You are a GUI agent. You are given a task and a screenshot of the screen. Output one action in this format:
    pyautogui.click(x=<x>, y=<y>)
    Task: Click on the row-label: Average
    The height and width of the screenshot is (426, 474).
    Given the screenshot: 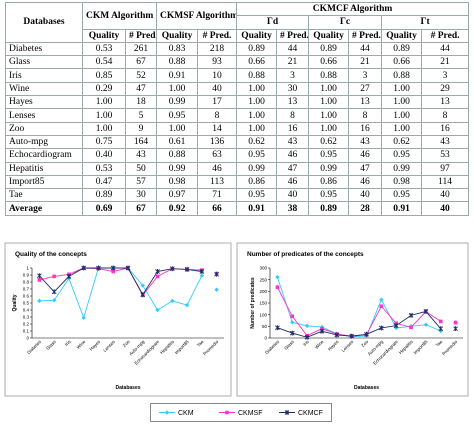 What is the action you would take?
    pyautogui.click(x=44, y=208)
    